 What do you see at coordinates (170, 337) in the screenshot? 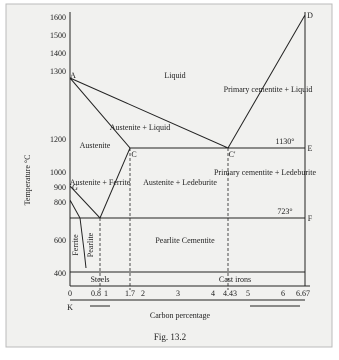
I see `caption: Fig. 13.2` at bounding box center [170, 337].